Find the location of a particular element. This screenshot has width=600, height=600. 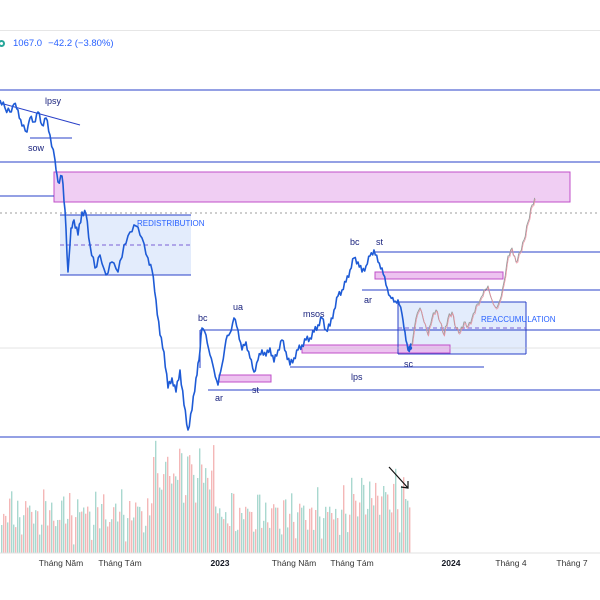

sc-marker is located at coordinates (410, 348).